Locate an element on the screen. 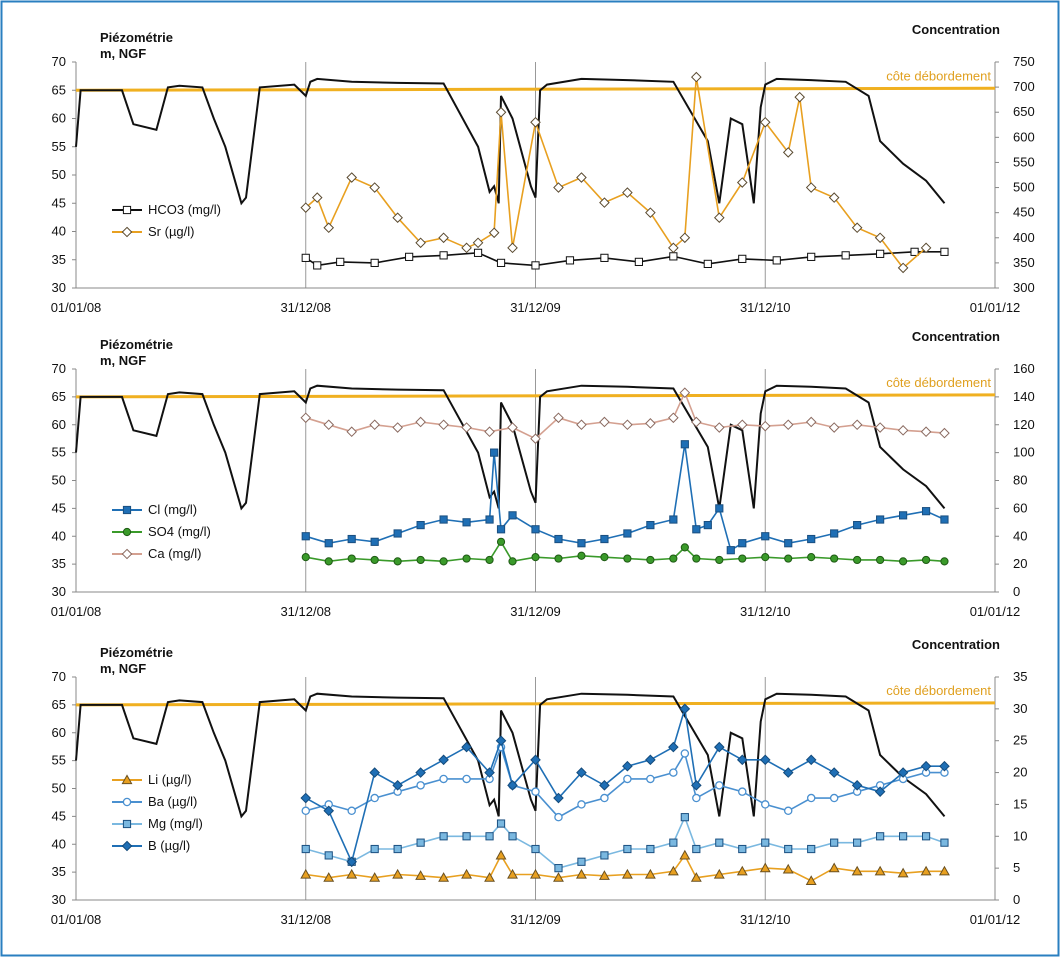  y-left-tick: 50 is located at coordinates (59, 788).